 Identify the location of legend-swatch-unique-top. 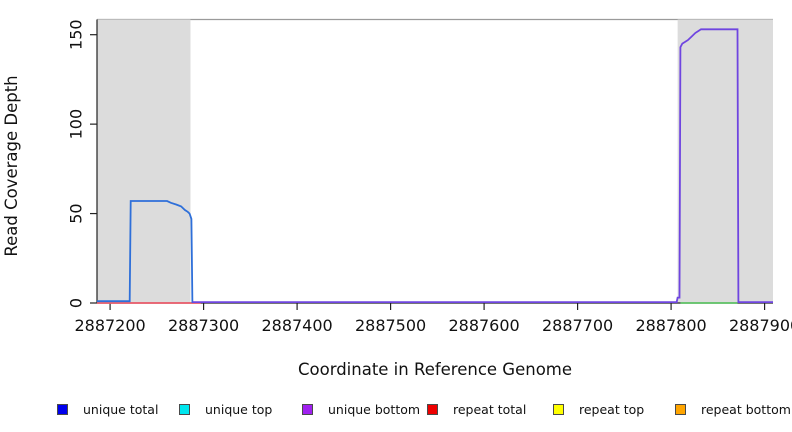
(184, 409).